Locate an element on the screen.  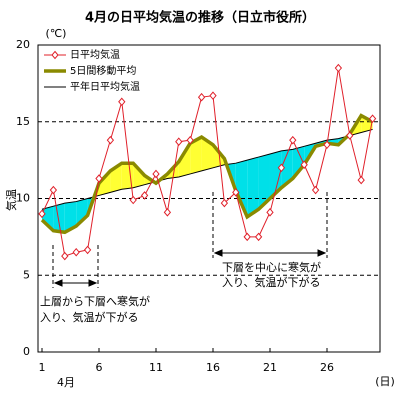
legend-label: 日平均気温 is located at coordinates (95, 54).